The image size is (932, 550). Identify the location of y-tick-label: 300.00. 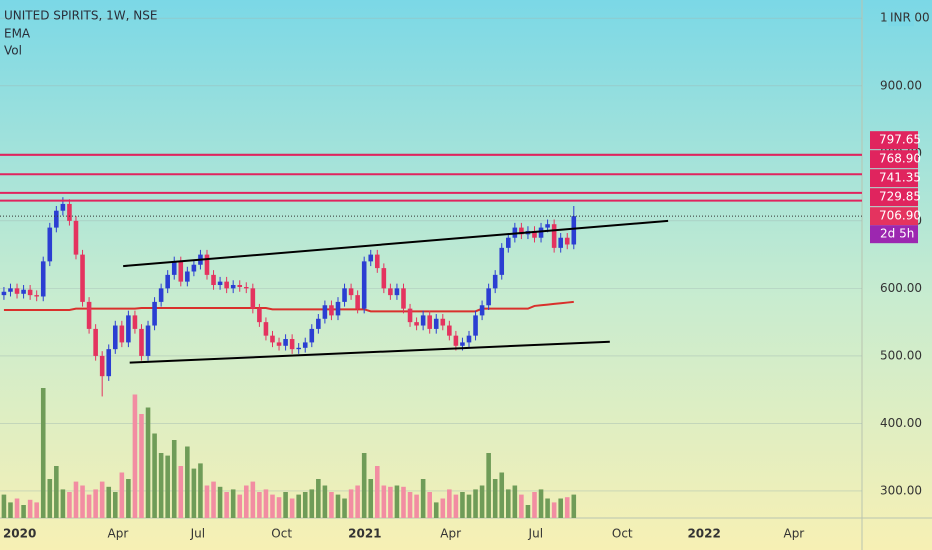
(901, 490).